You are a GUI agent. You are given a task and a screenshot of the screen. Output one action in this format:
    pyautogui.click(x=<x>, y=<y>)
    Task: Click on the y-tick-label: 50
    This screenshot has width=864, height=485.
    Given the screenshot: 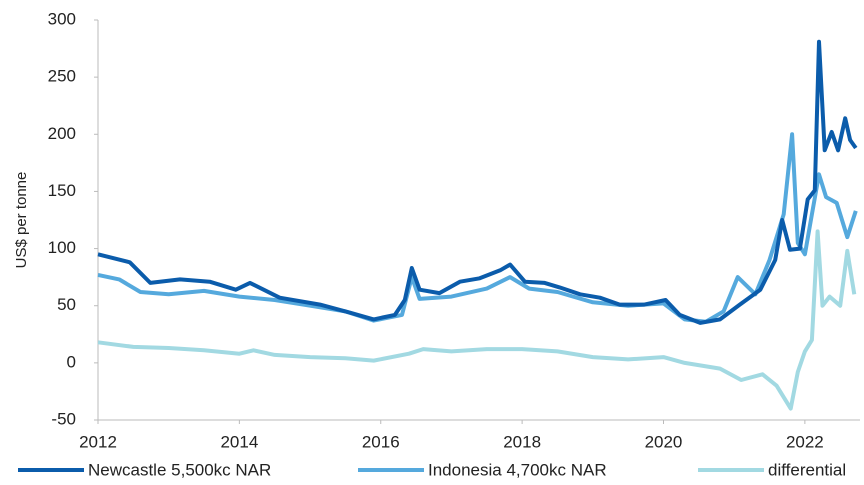 What is the action you would take?
    pyautogui.click(x=66, y=304)
    